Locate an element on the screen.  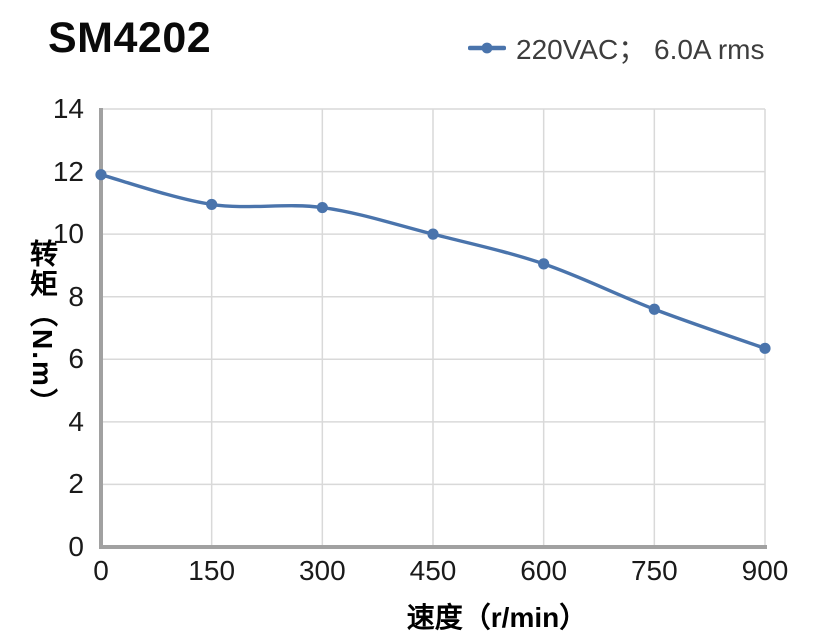
y-tick-label: 2 is located at coordinates (76, 484).